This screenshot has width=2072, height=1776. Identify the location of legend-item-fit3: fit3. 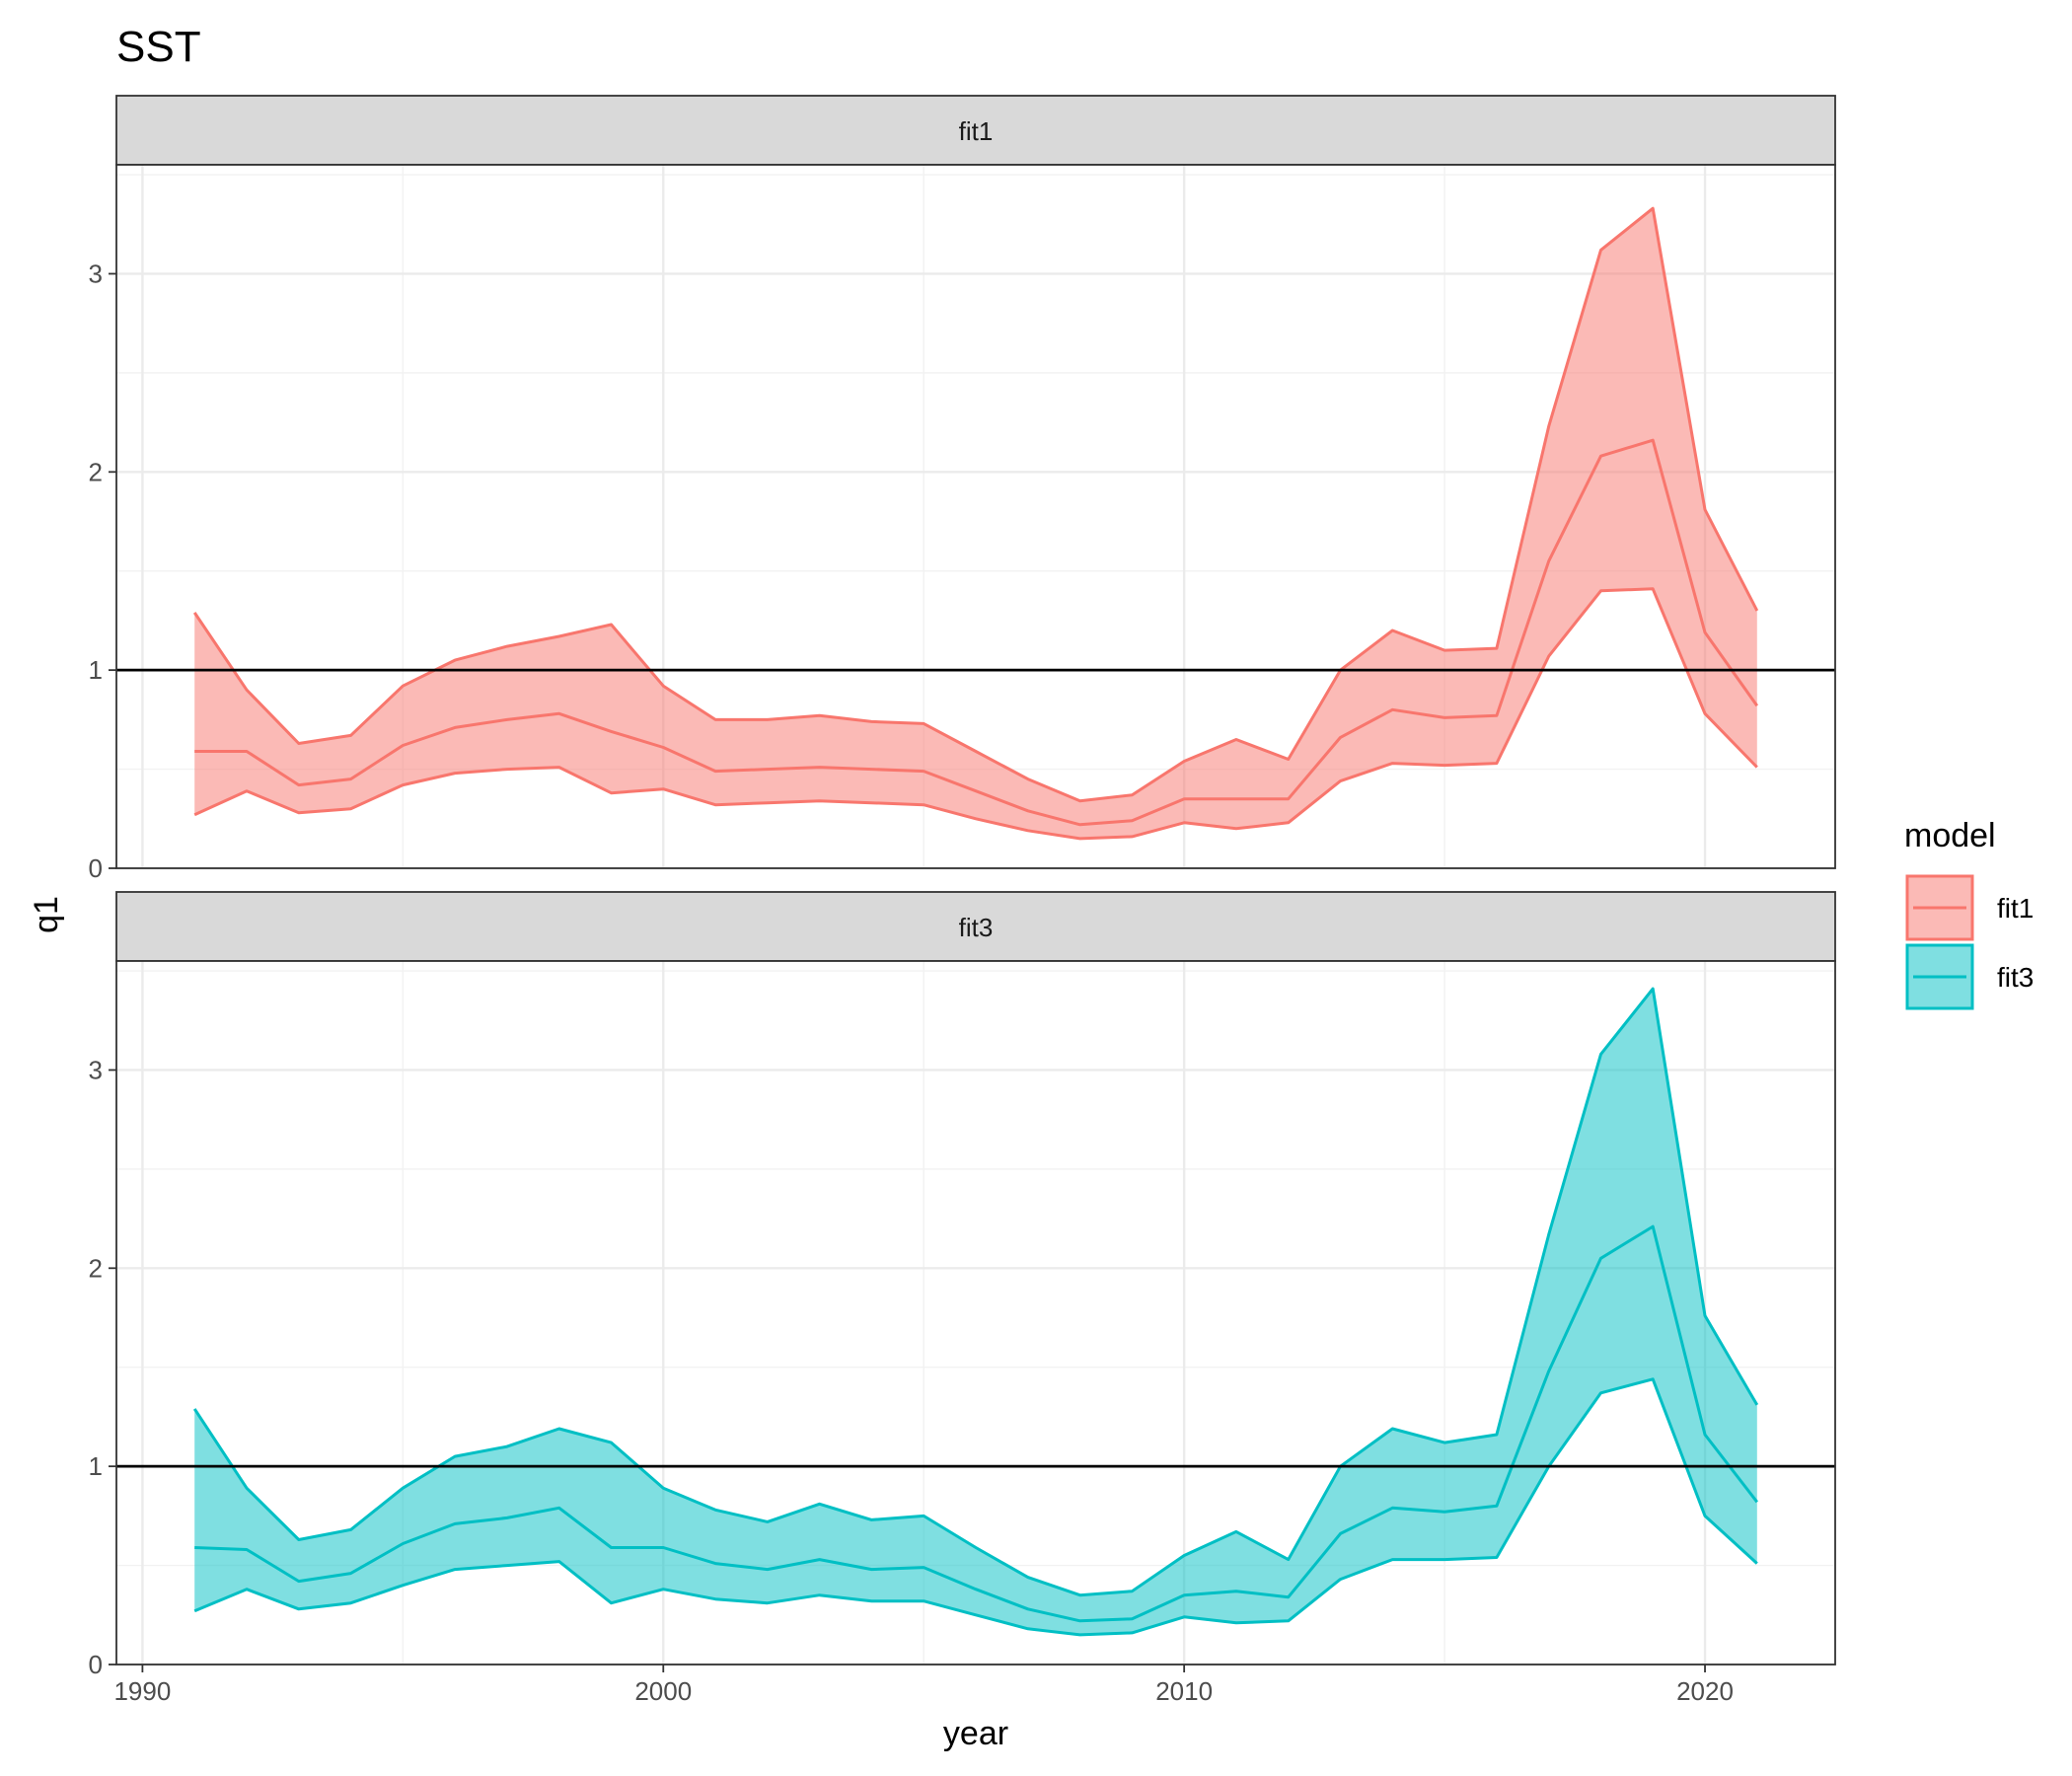
(1970, 977).